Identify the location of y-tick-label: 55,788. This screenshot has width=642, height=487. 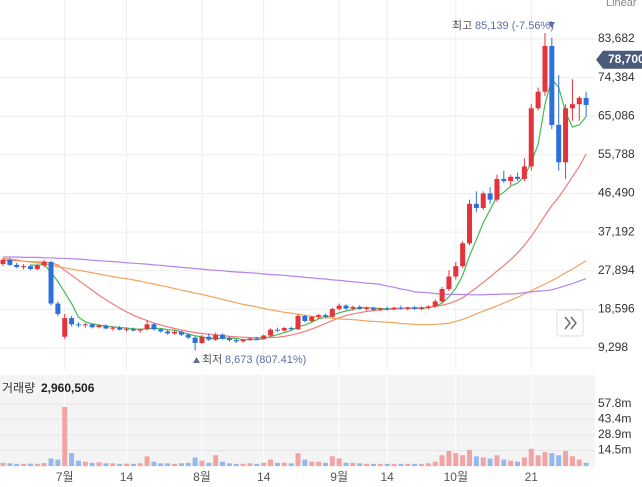
(616, 154).